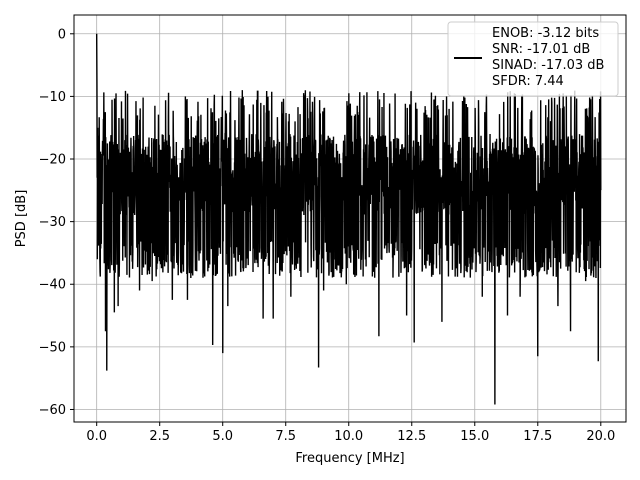 This screenshot has width=640, height=480. What do you see at coordinates (285, 436) in the screenshot?
I see `x-tick-label: 7.5` at bounding box center [285, 436].